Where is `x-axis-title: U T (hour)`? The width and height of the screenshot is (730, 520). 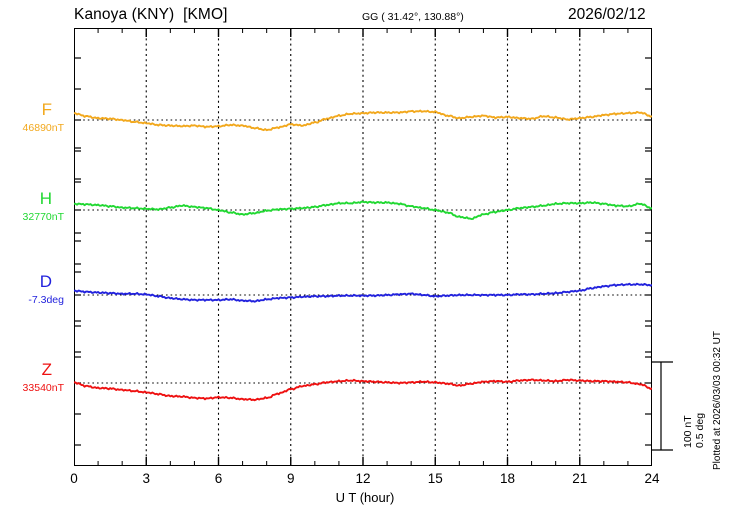 x-axis-title: U T (hour) is located at coordinates (365, 497).